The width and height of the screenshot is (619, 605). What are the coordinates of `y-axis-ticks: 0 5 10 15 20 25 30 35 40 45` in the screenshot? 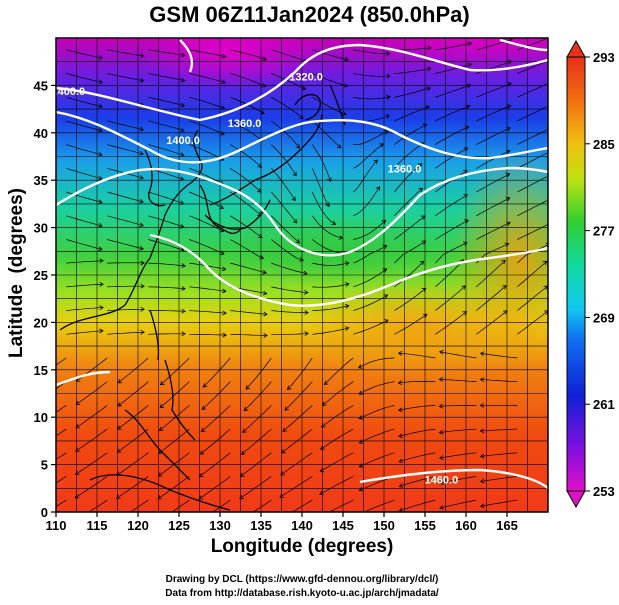 It's located at (45, 299).